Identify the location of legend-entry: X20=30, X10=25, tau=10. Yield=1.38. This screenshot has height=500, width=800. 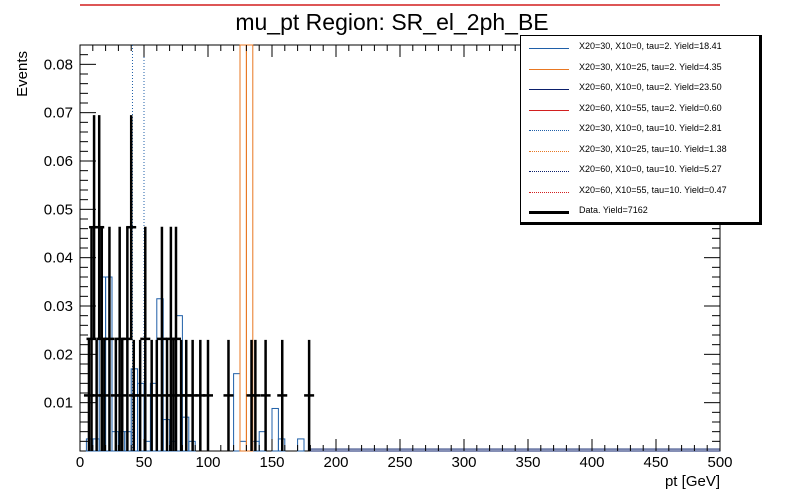
(640, 151).